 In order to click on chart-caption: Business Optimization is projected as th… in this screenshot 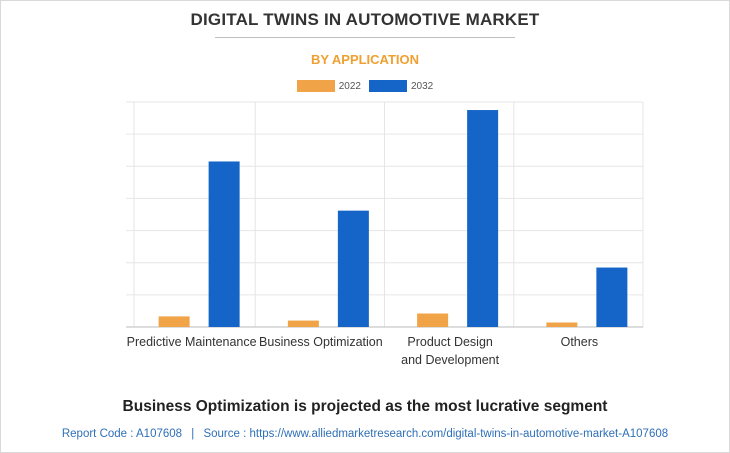, I will do `click(365, 406)`.